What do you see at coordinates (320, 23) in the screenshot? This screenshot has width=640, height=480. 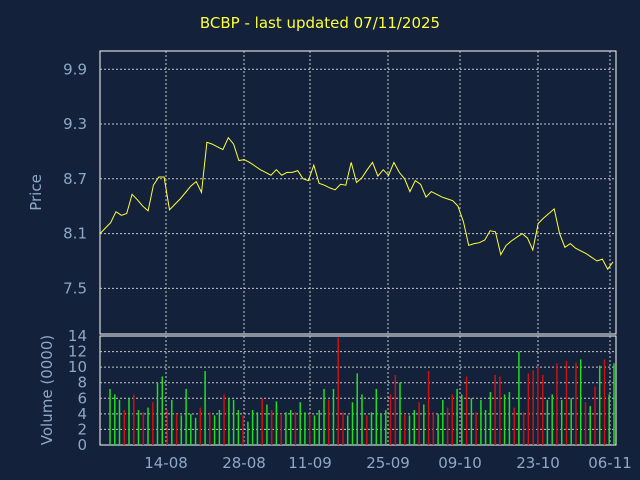 I see `chart-title: BCBP - last updated 07/11/2025` at bounding box center [320, 23].